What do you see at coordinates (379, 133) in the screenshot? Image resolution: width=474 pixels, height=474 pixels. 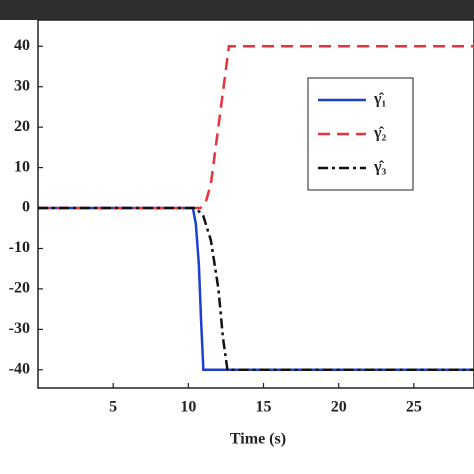 I see `legend-label: γ̂₂` at bounding box center [379, 133].